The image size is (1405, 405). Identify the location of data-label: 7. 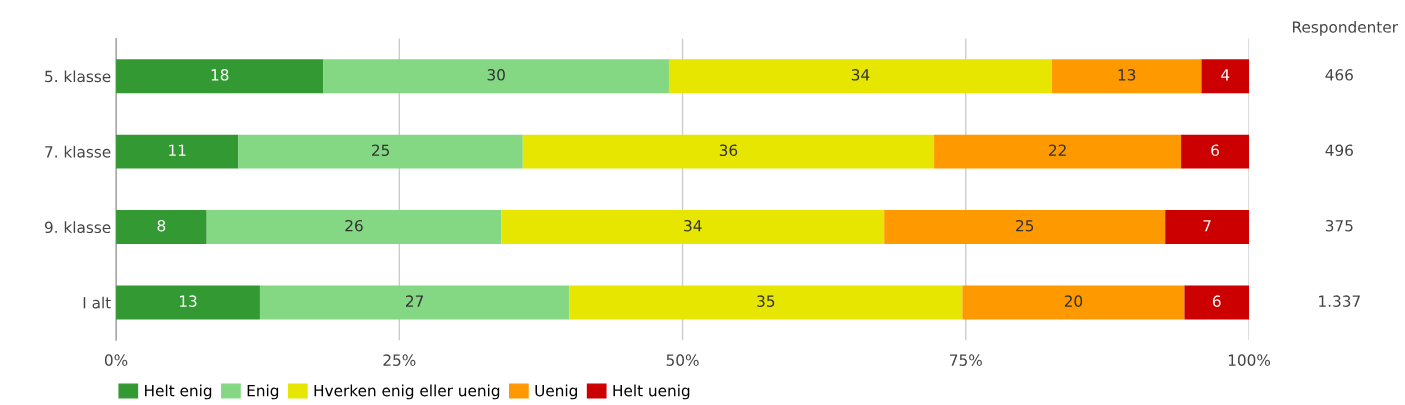
(1207, 226).